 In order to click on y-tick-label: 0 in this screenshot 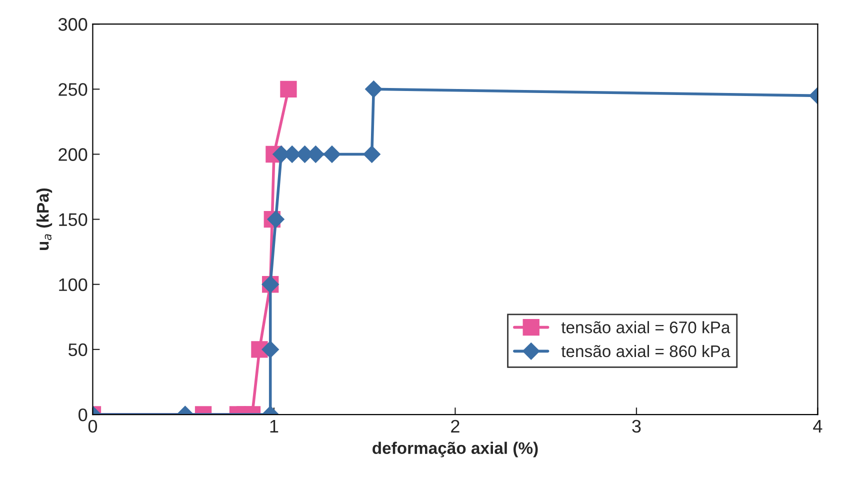, I will do `click(83, 415)`.